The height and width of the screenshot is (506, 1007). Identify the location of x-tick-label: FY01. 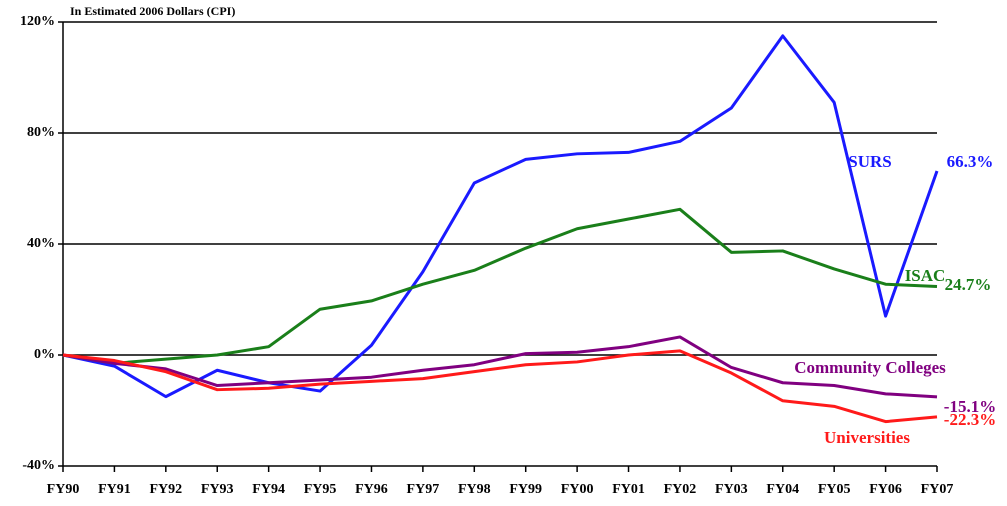
(628, 489).